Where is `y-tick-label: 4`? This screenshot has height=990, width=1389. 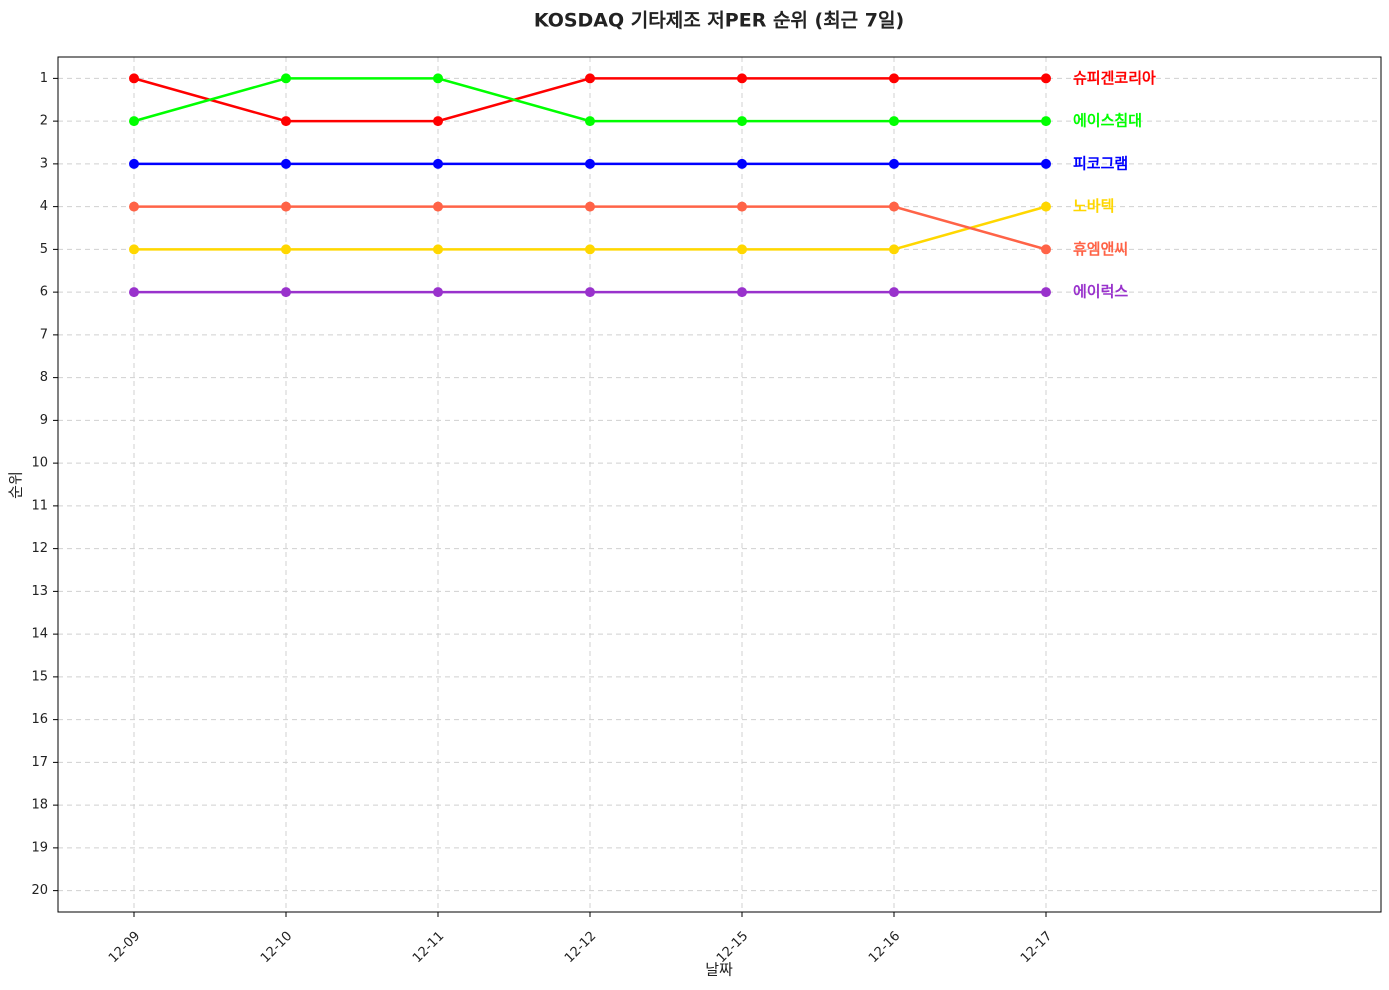 y-tick-label: 4 is located at coordinates (44, 206).